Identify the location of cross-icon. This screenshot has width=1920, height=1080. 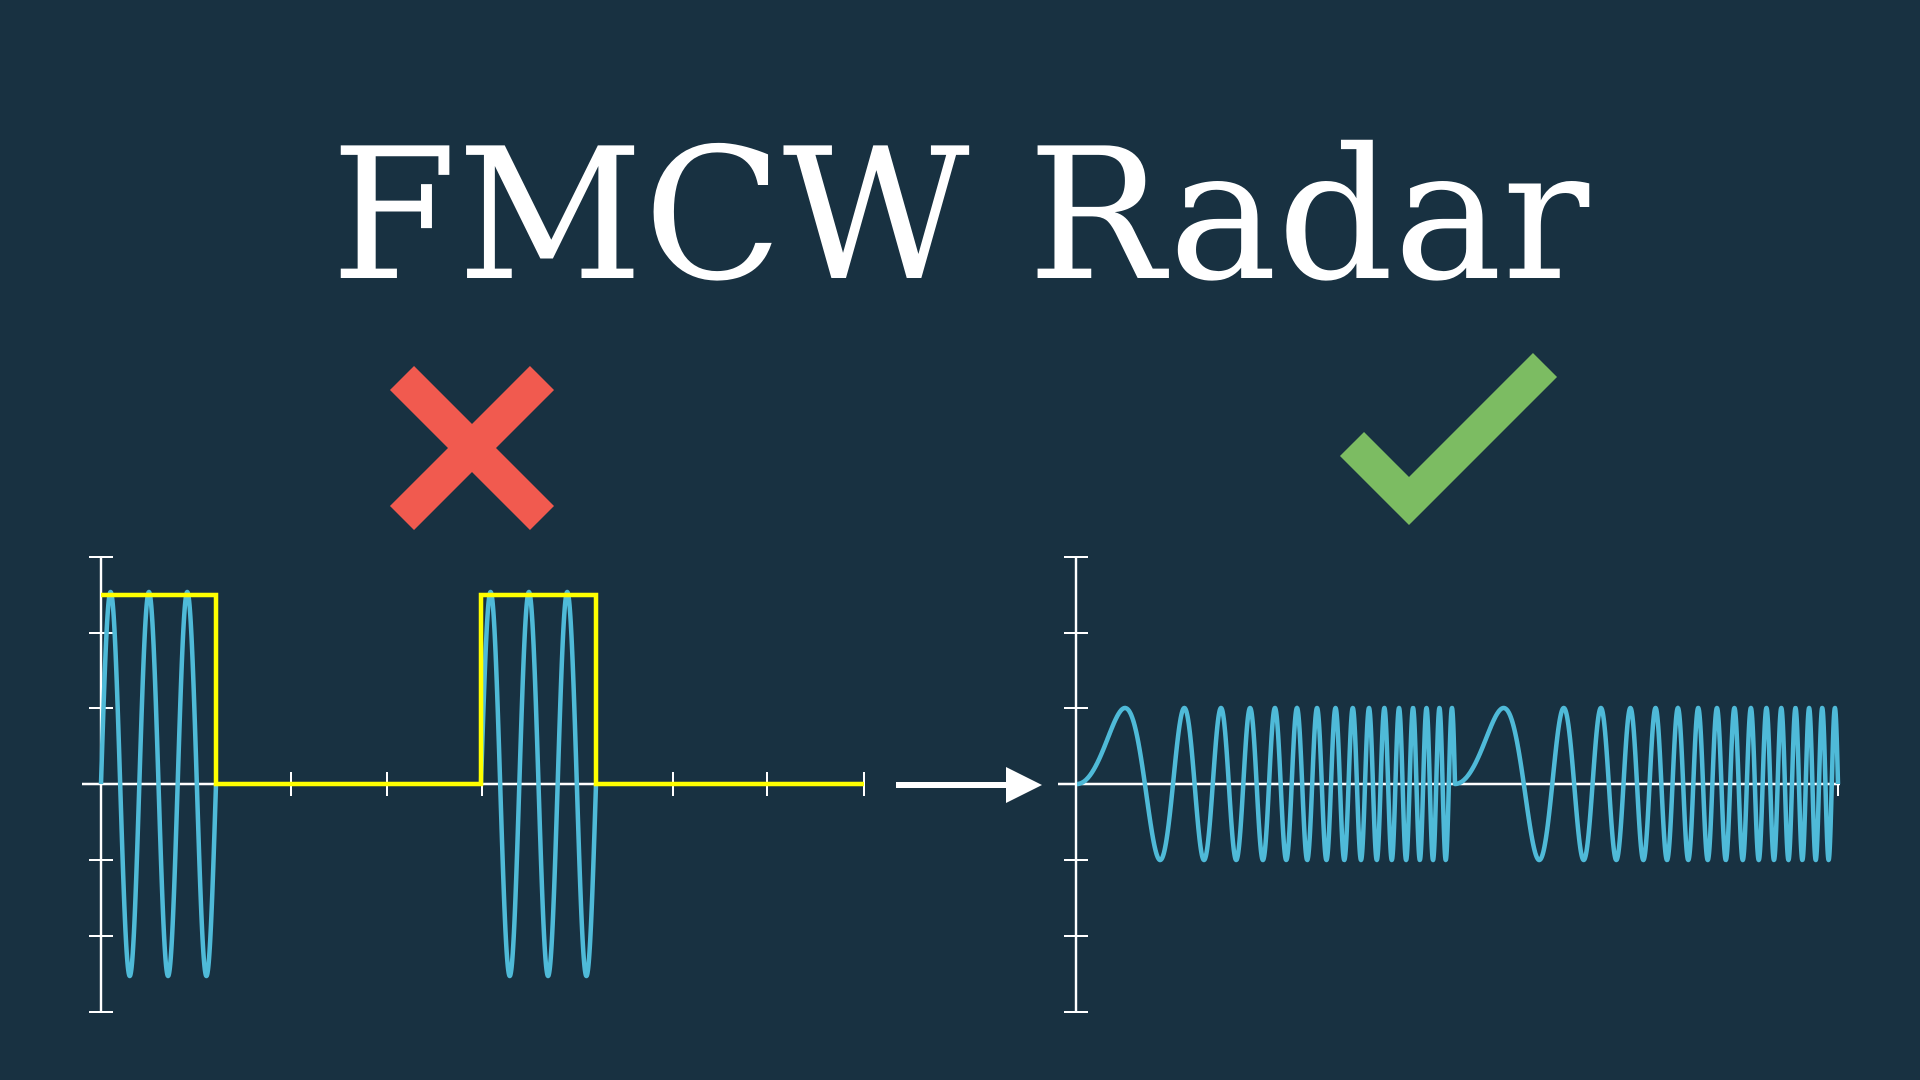
(472, 448).